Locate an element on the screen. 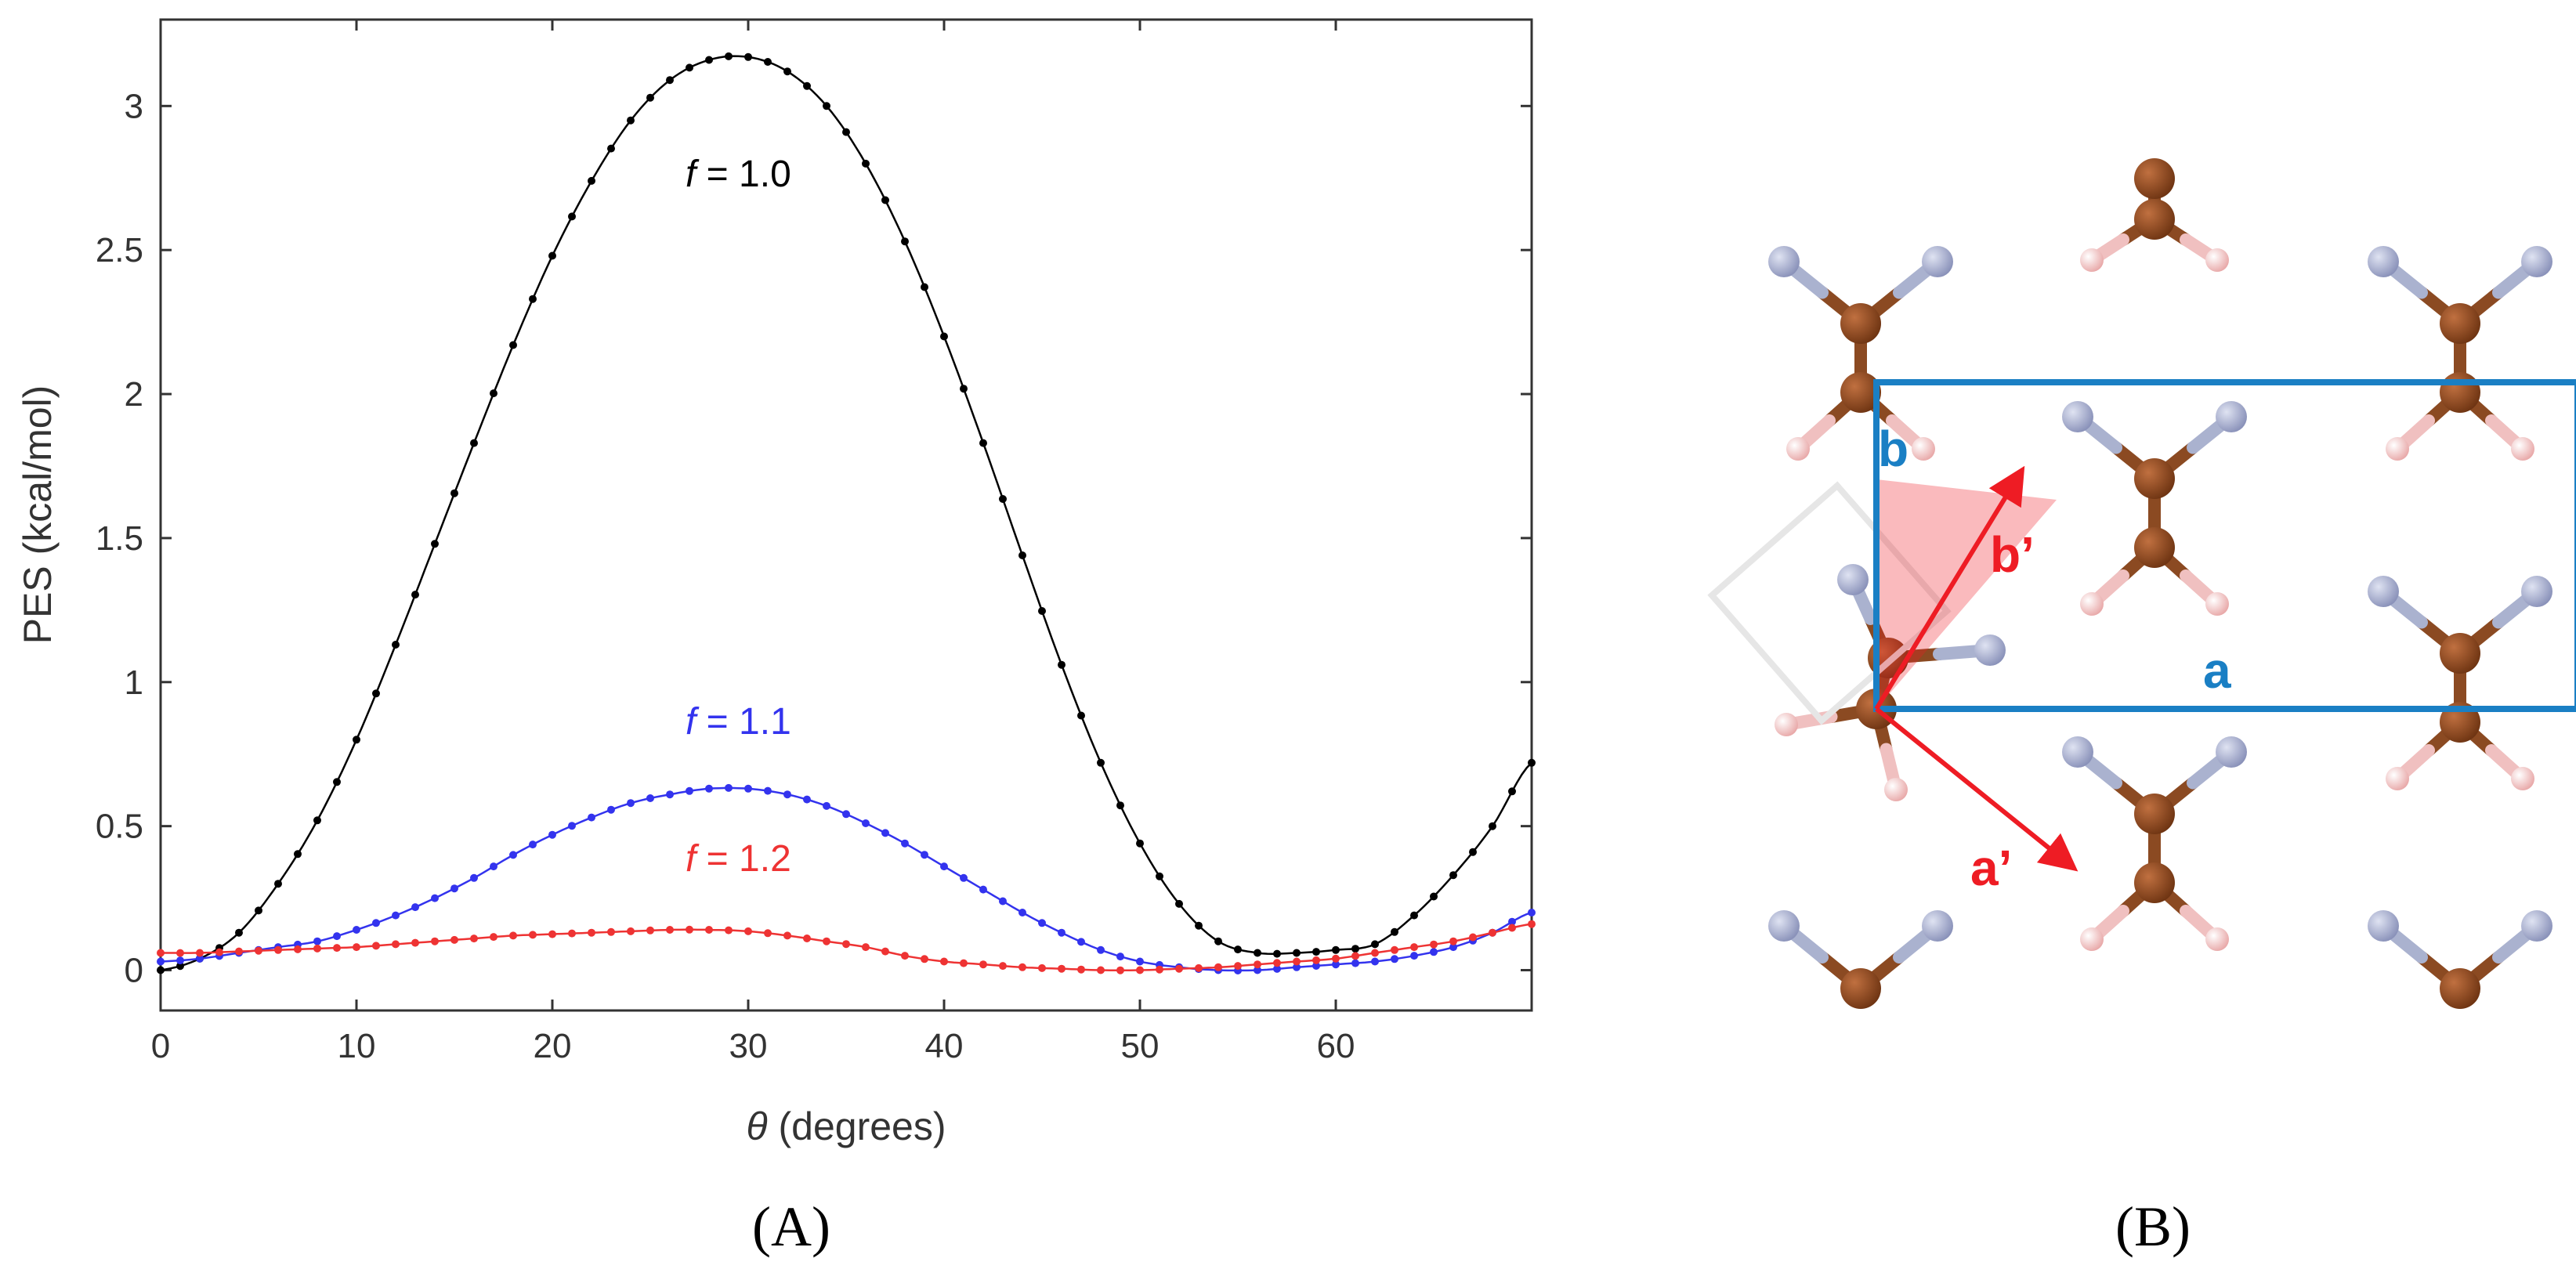 This screenshot has width=2576, height=1287. y-tick-label: 0.5 is located at coordinates (120, 827).